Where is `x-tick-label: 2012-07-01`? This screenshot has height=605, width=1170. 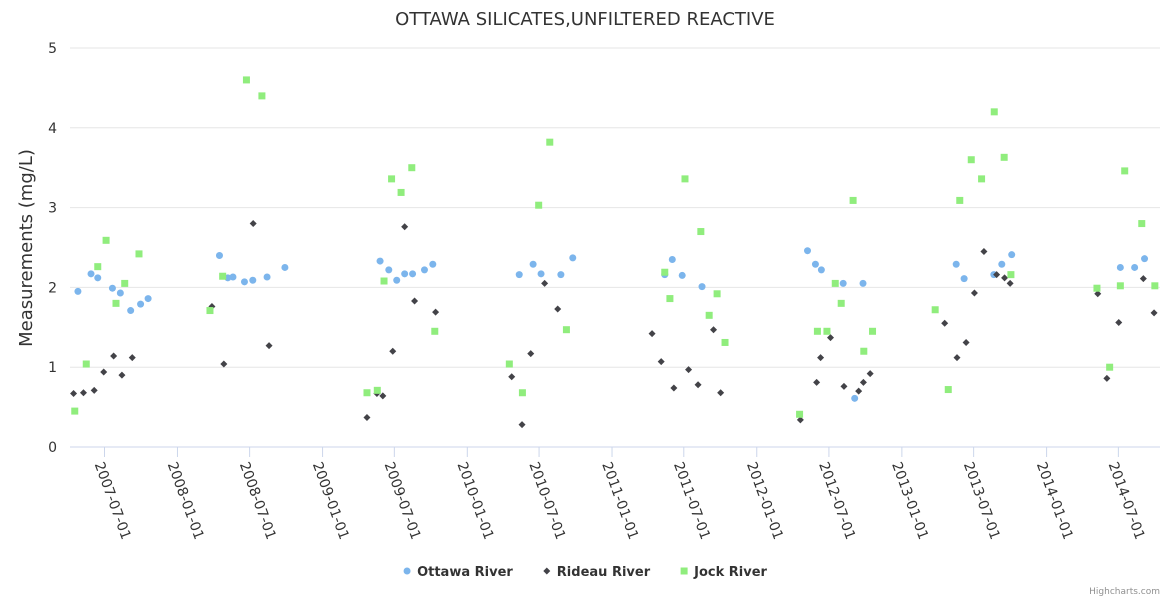 x-tick-label: 2012-07-01 is located at coordinates (836, 501).